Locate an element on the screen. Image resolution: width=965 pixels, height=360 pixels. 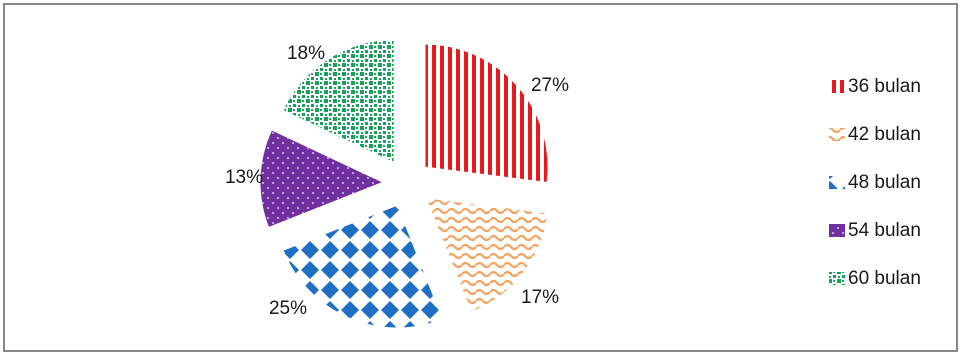
data-label-54-bulan: 13% is located at coordinates (244, 177).